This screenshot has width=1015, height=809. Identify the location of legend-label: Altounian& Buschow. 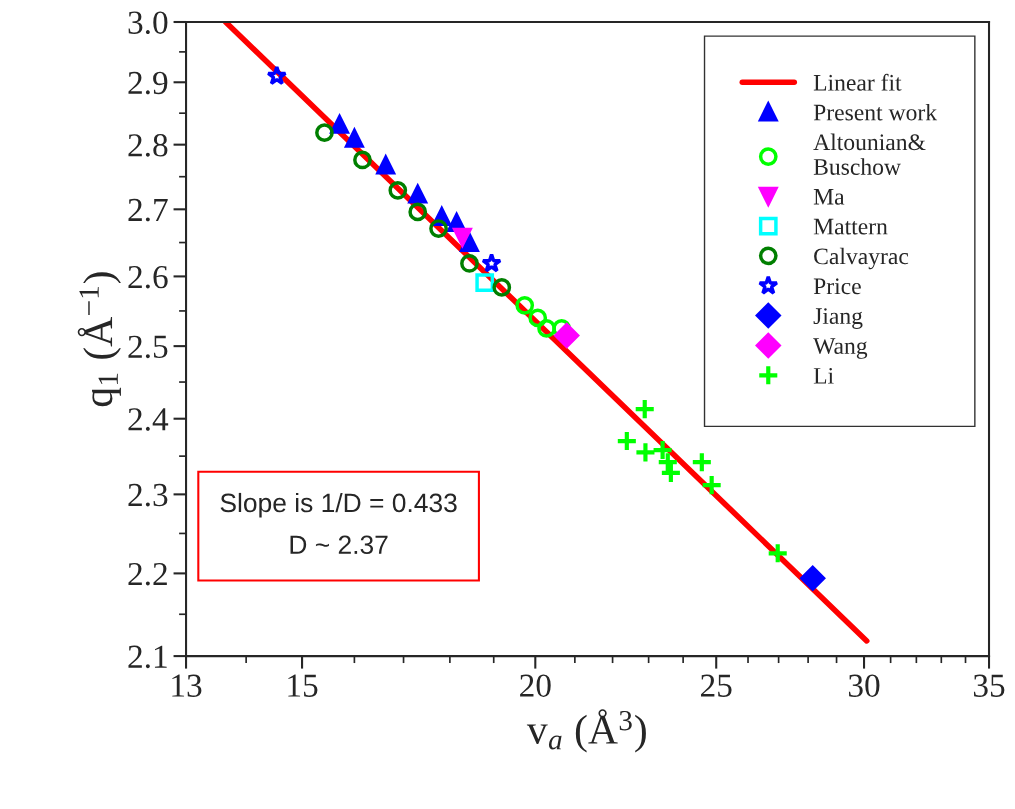
(869, 154).